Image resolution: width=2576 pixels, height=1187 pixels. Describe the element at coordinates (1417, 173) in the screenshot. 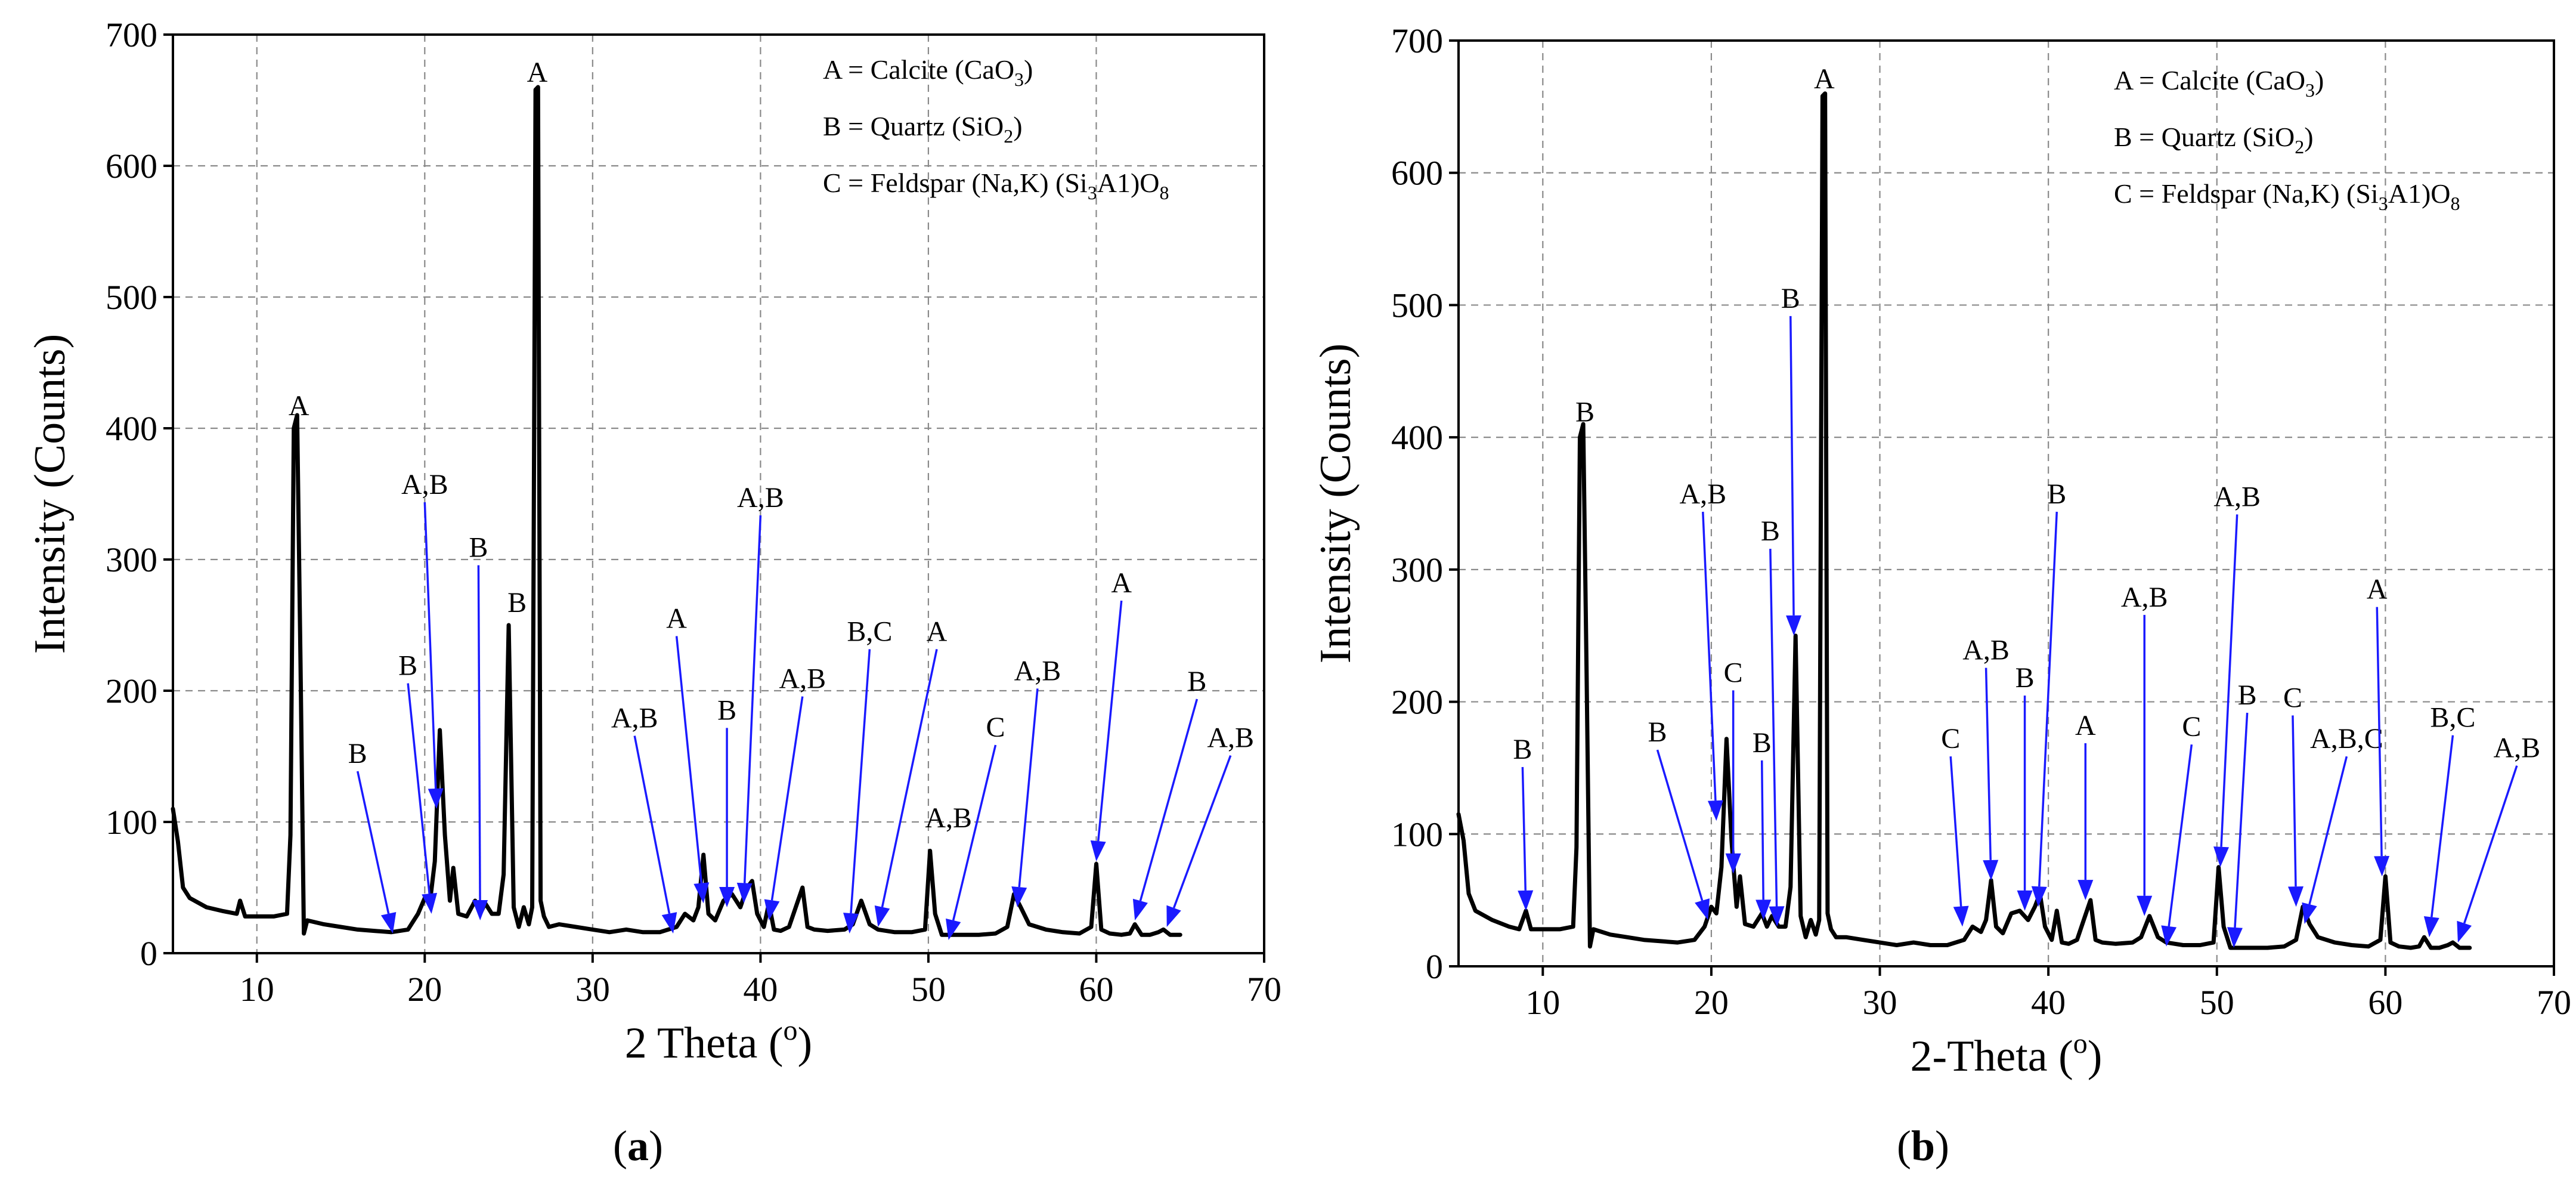

I see `y-tick-label: 600` at that location.